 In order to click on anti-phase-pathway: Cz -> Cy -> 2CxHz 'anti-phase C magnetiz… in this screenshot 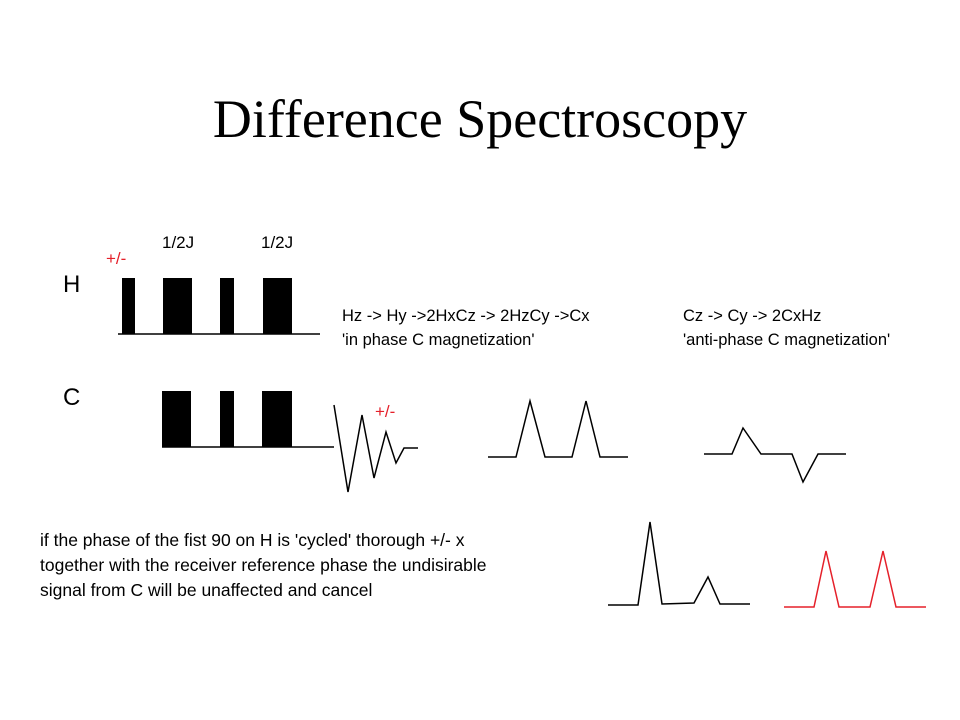, I will do `click(786, 328)`.